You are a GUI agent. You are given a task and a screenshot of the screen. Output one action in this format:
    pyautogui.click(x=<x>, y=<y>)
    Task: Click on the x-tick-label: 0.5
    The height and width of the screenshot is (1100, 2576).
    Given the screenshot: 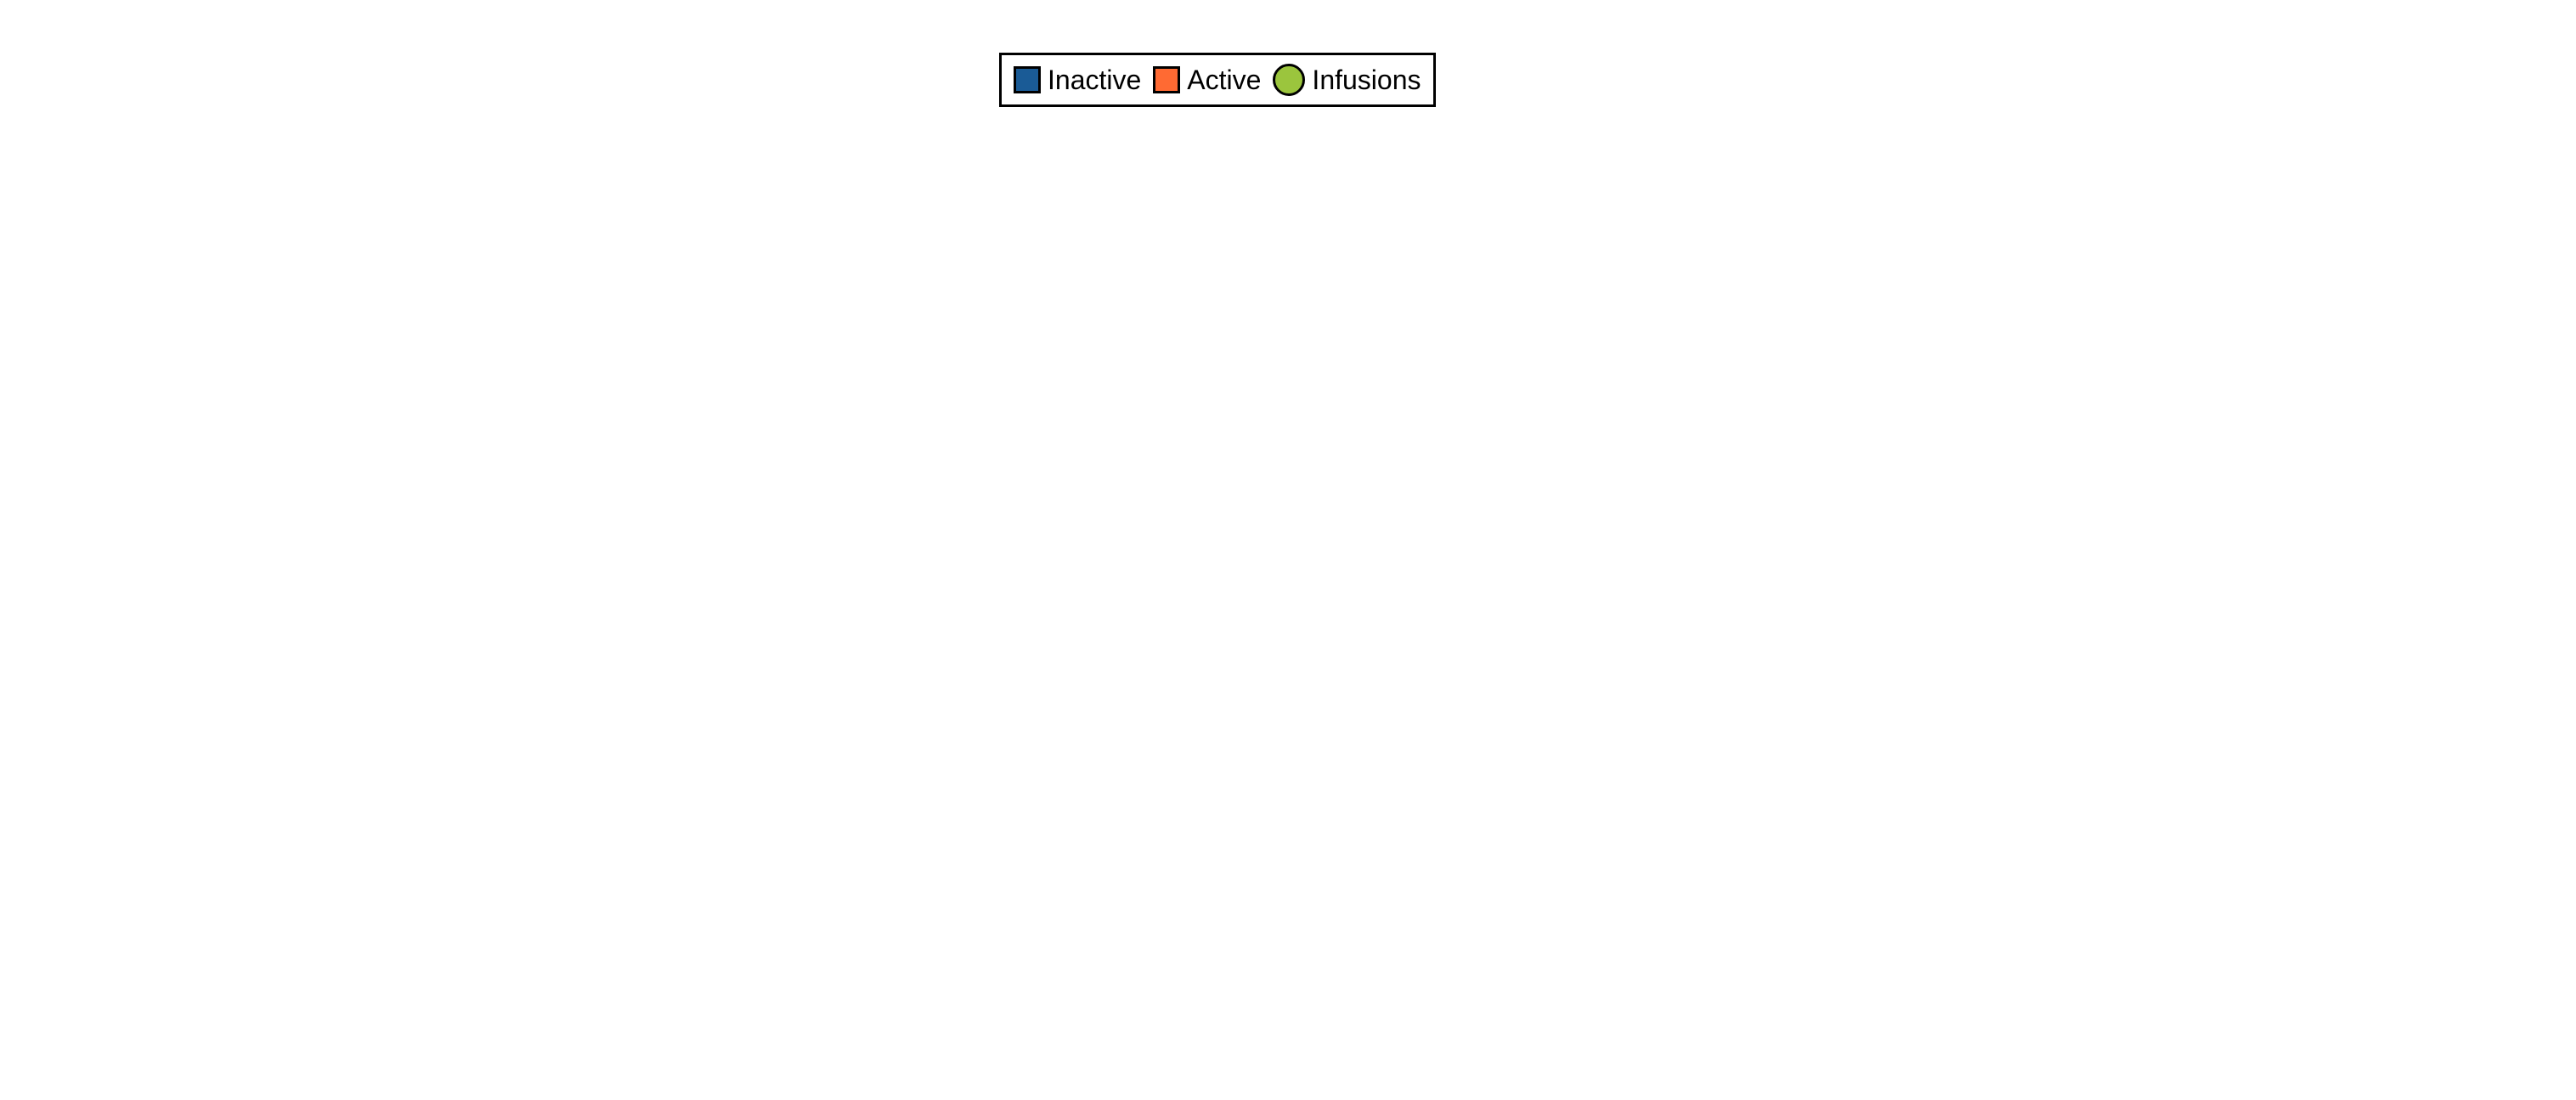 What is the action you would take?
    pyautogui.click(x=1666, y=1032)
    